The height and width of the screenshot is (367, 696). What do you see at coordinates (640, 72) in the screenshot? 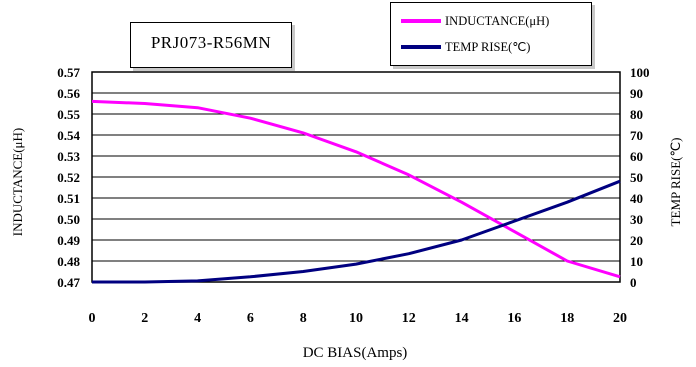
I see `y-right-tick-label: 100` at bounding box center [640, 72].